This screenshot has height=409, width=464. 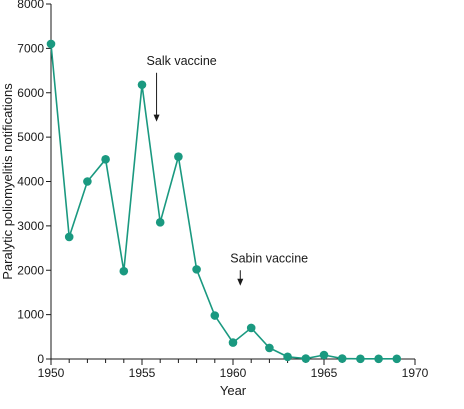 What do you see at coordinates (30, 5) in the screenshot?
I see `y-tick-label: 8000` at bounding box center [30, 5].